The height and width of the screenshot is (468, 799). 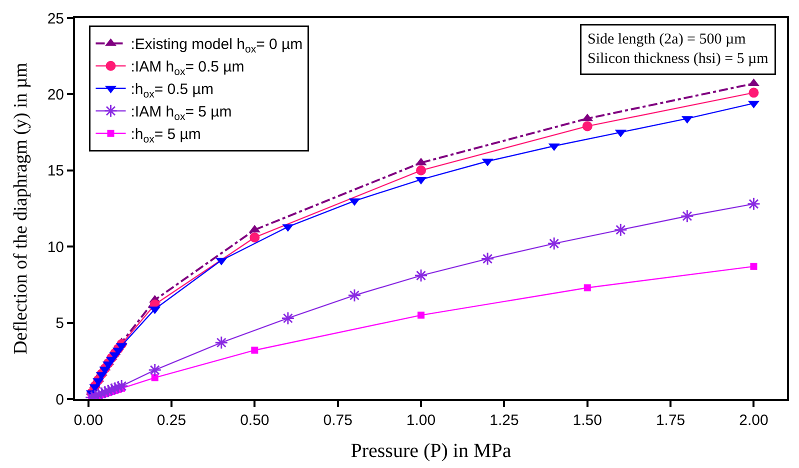 I want to click on legend-label: :IAM h$_{ox}$= 5 µm, so click(x=181, y=113).